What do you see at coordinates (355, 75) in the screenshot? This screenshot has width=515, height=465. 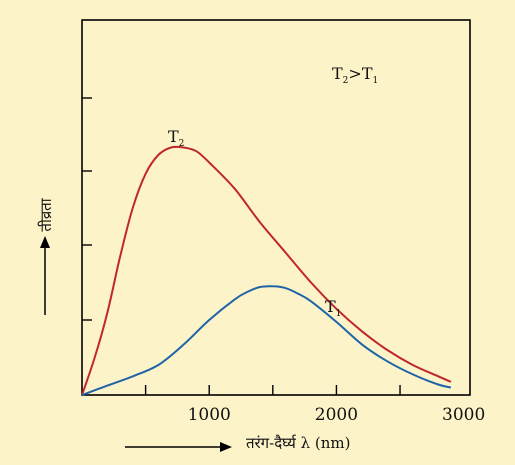 I see `annotation-t2-gt-t1: T2>T1` at bounding box center [355, 75].